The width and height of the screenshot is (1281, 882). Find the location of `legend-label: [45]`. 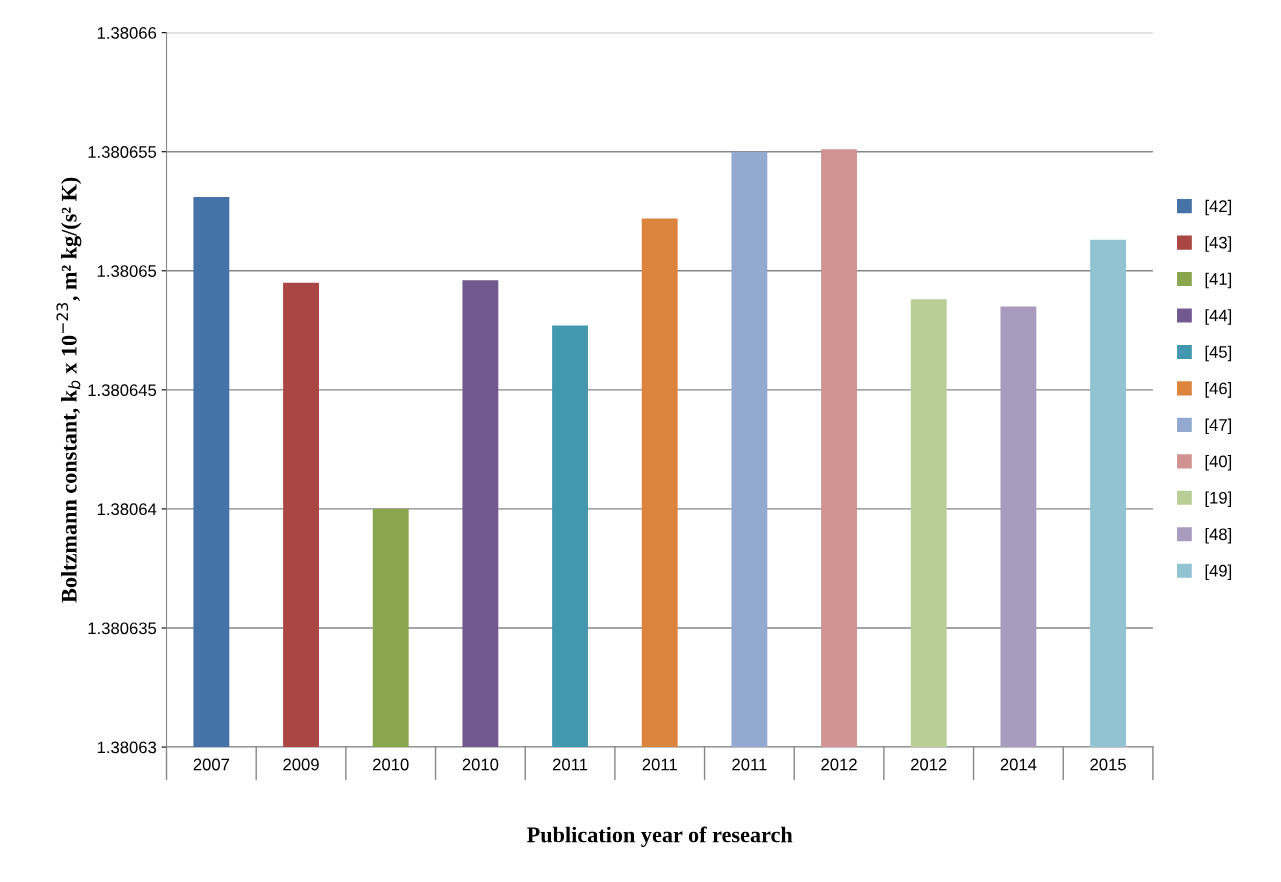

legend-label: [45] is located at coordinates (1218, 353).